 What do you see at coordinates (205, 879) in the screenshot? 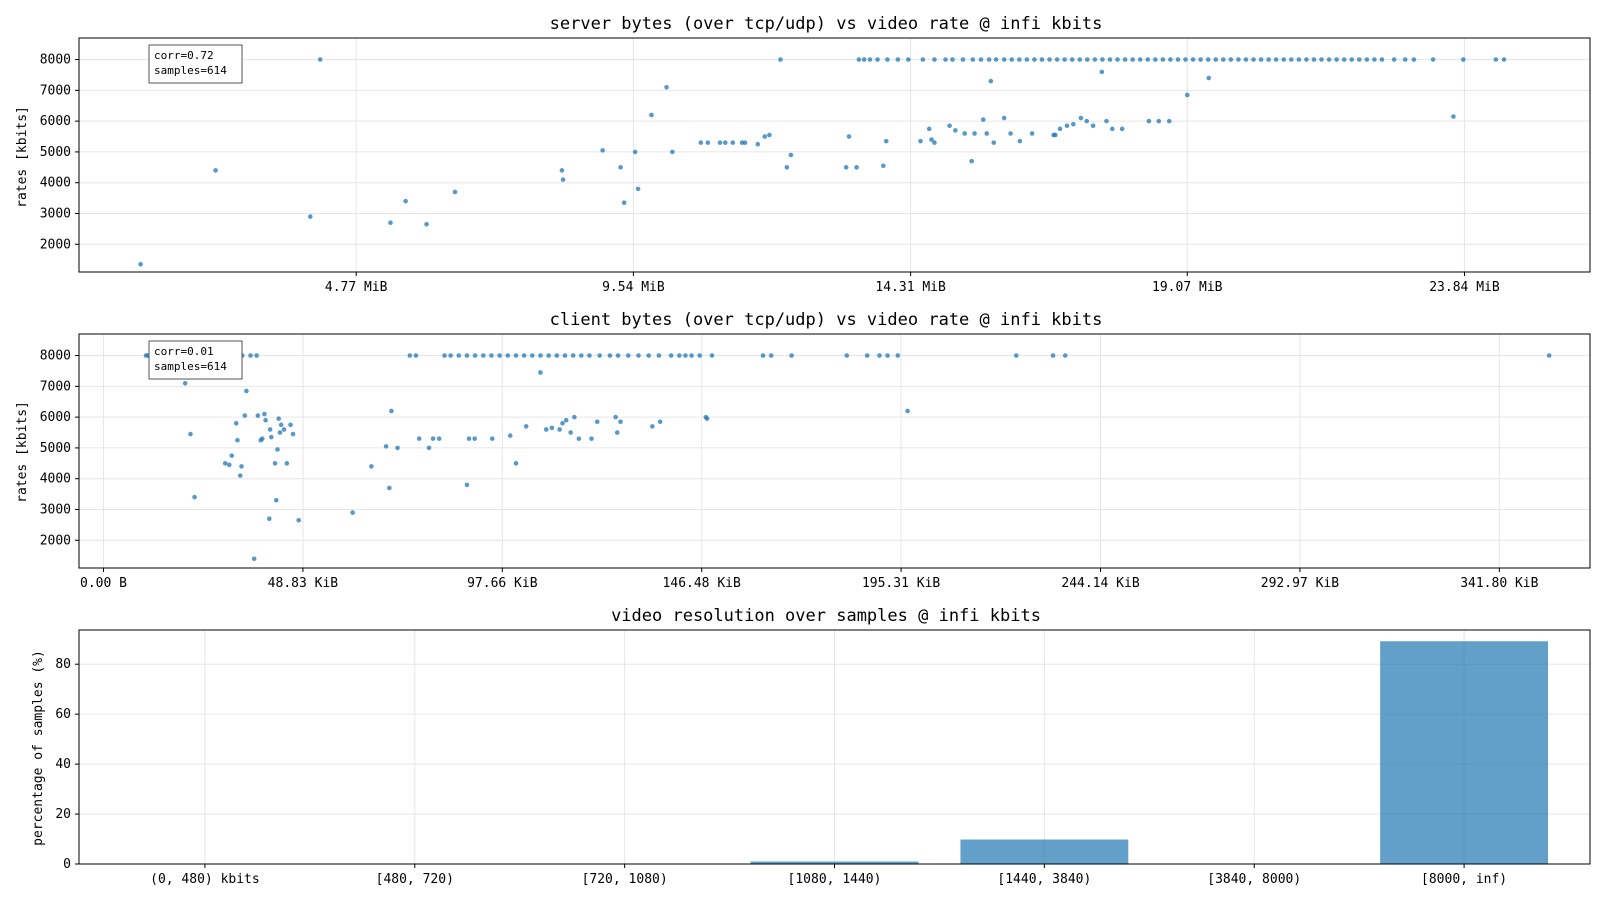
I see `x-tick-label: (0, 480) kbits` at bounding box center [205, 879].